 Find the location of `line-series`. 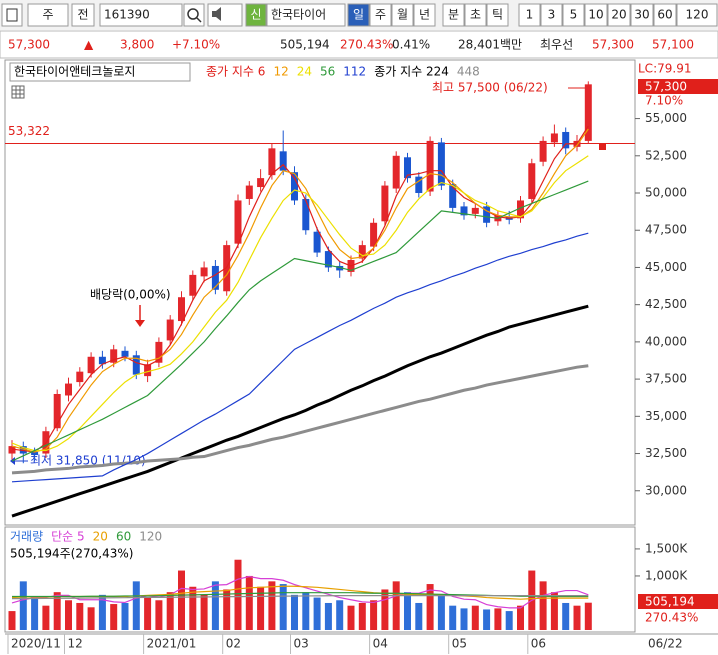

line-series is located at coordinates (300, 419).